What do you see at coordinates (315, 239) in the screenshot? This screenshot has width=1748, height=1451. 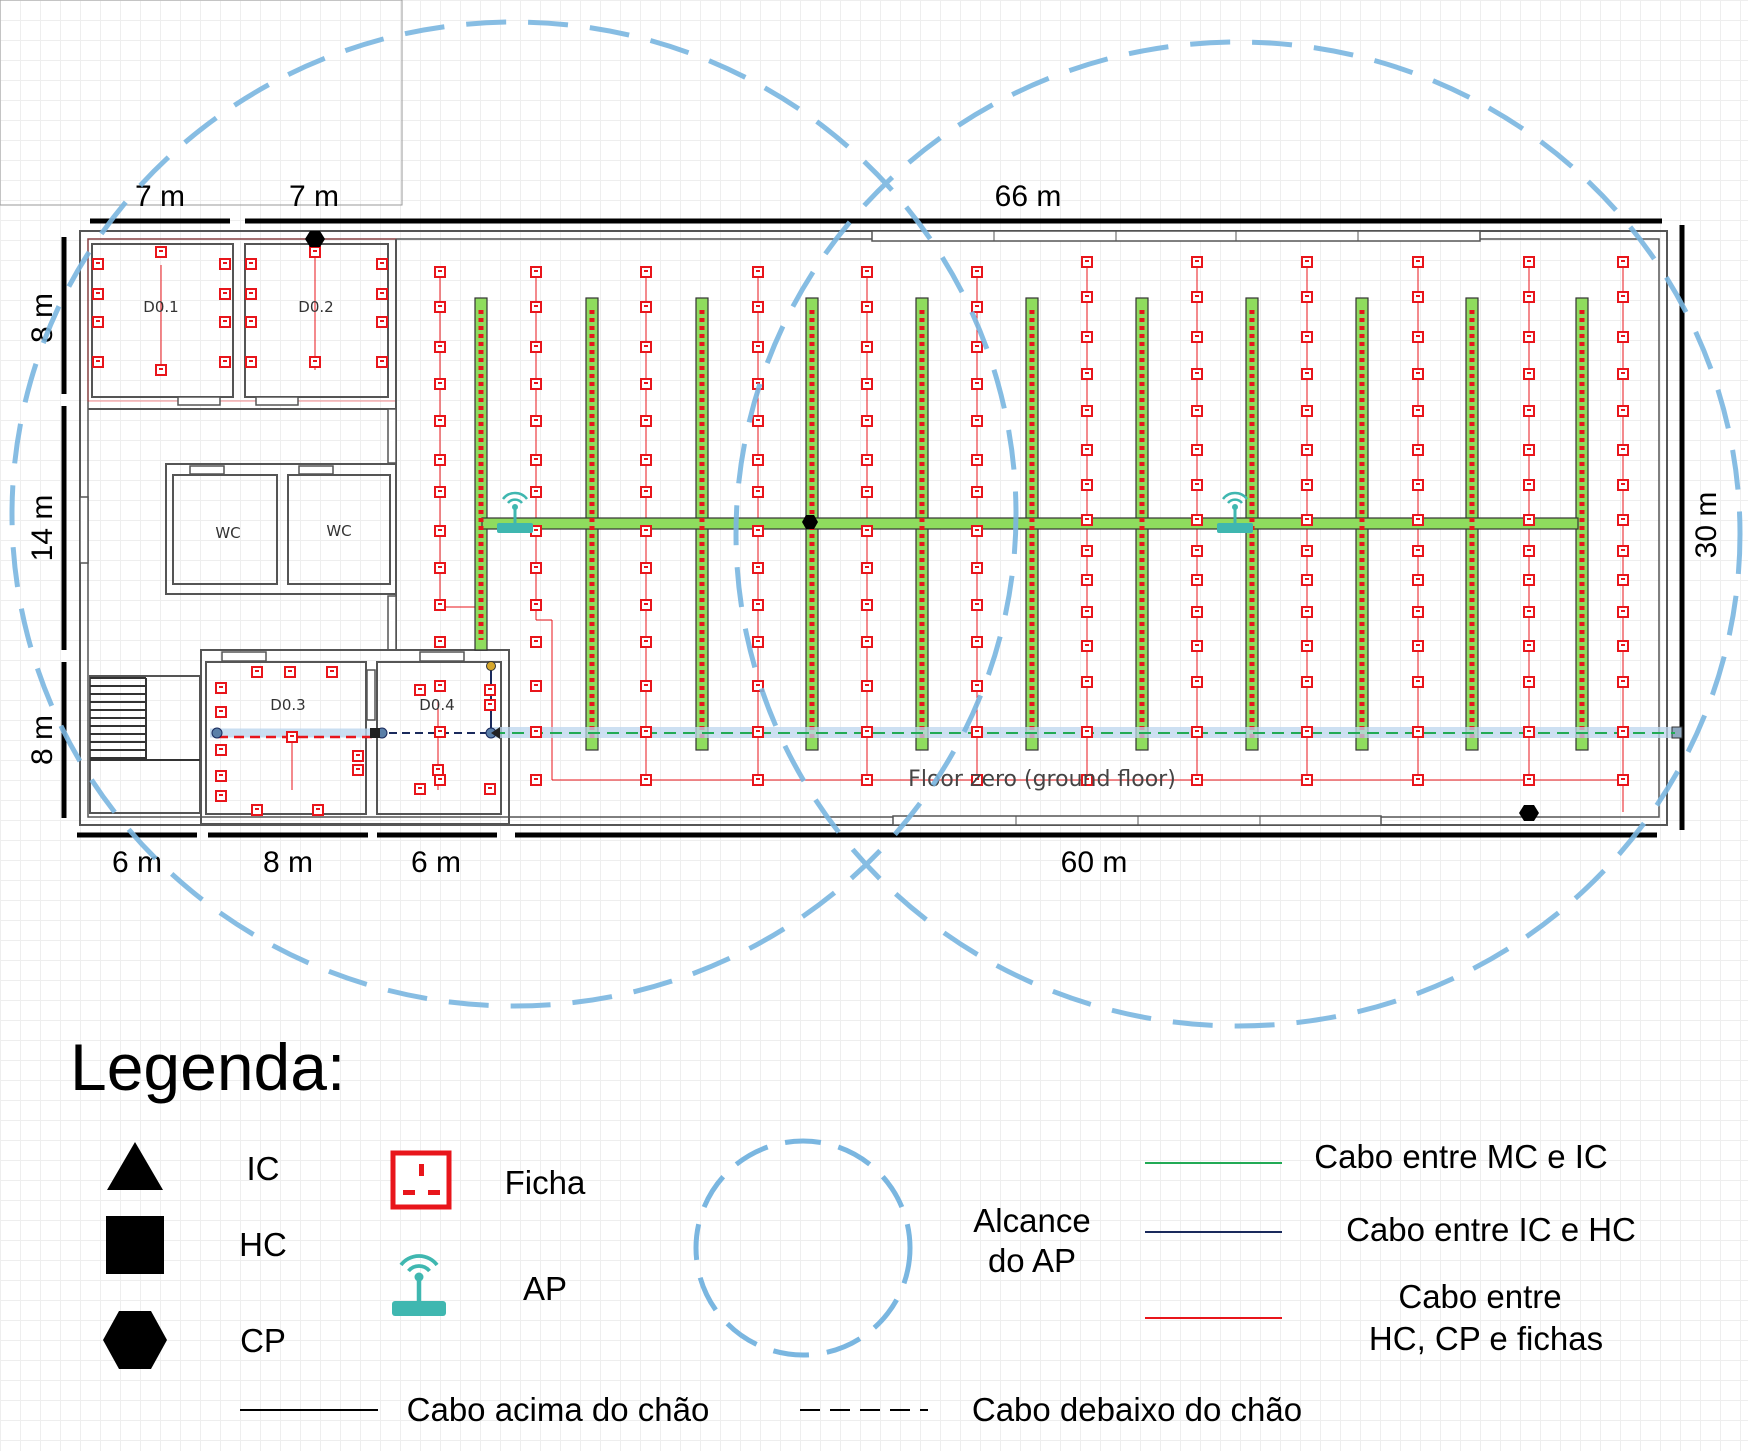 I see `cp-marker-top` at bounding box center [315, 239].